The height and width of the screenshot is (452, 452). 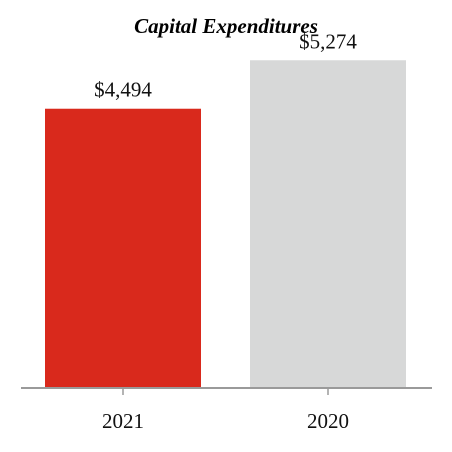 What do you see at coordinates (328, 41) in the screenshot?
I see `value-label-2020: $5,274` at bounding box center [328, 41].